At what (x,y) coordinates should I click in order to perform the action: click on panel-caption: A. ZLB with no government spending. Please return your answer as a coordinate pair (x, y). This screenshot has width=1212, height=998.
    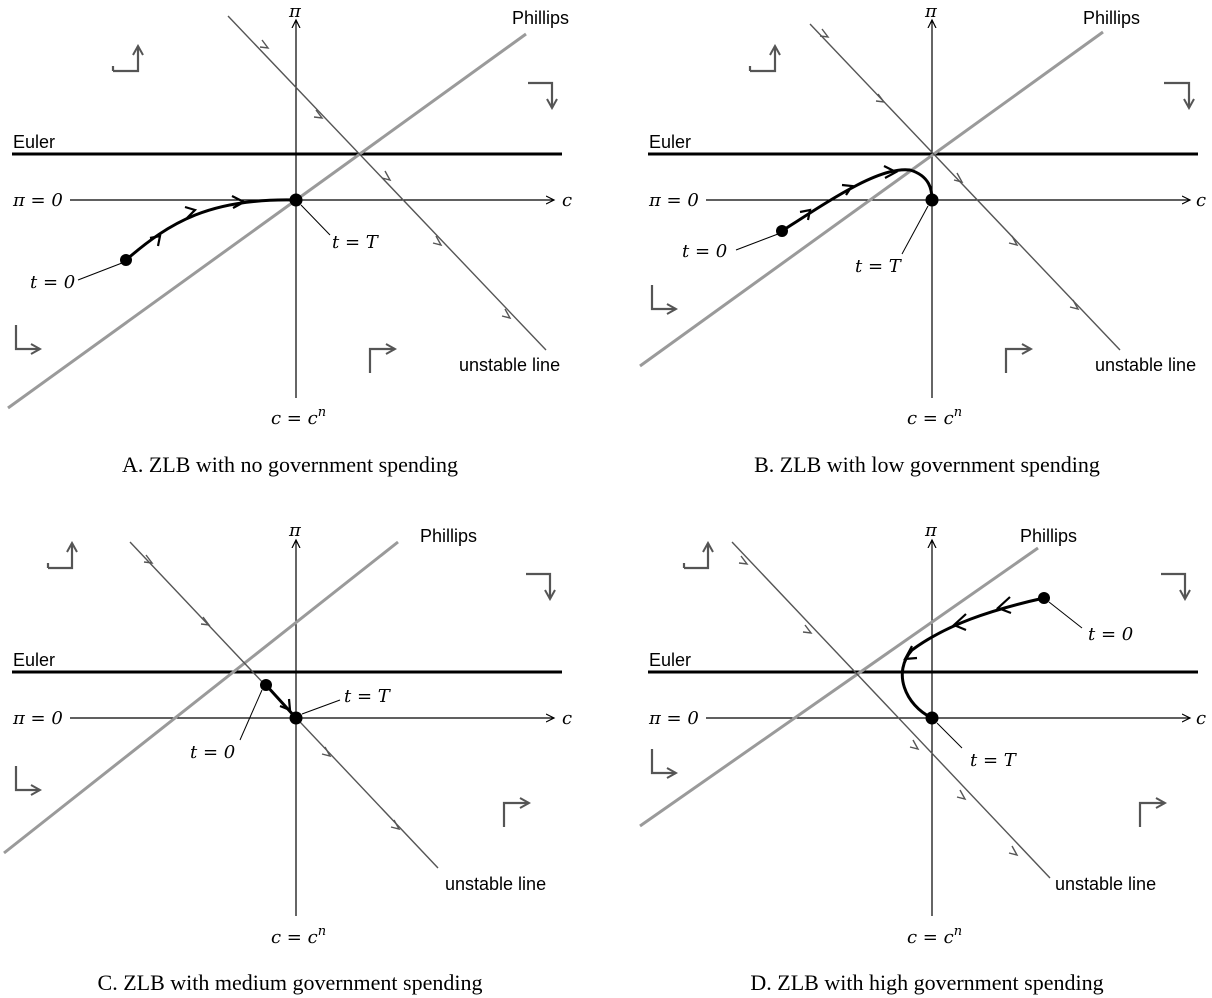
    Looking at the image, I should click on (290, 464).